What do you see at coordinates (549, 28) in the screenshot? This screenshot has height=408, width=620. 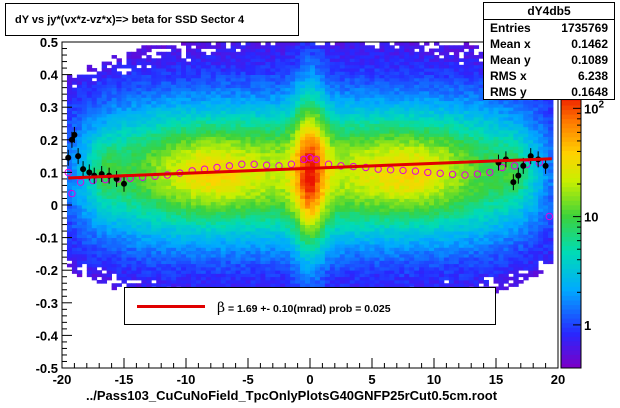 I see `stats-row-entries: Entries 1735769` at bounding box center [549, 28].